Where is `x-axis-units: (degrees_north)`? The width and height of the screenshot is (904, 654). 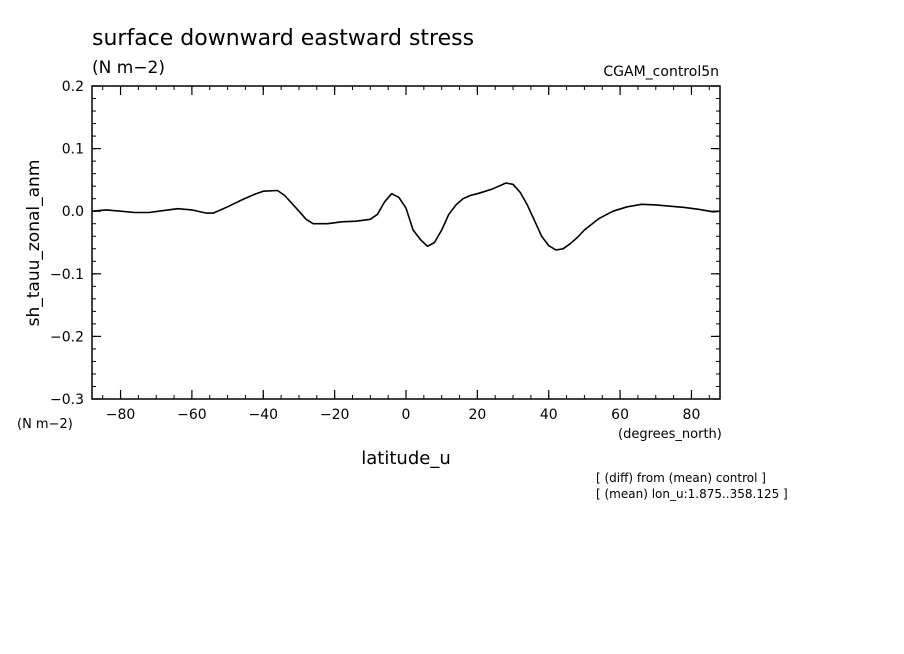
x-axis-units: (degrees_north) is located at coordinates (670, 434).